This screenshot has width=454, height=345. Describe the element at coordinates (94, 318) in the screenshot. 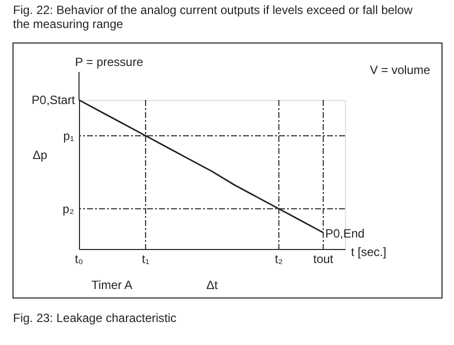

I see `caption: Fig. 23: Leakage characteristic` at that location.